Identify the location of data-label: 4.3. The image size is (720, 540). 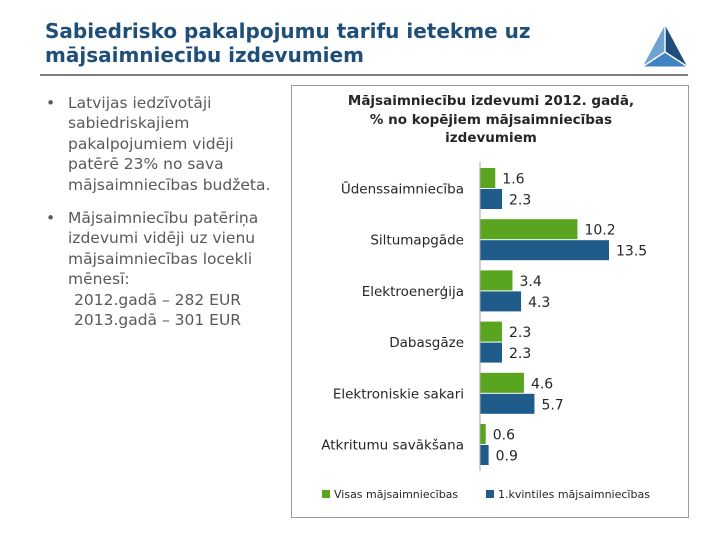
(539, 303).